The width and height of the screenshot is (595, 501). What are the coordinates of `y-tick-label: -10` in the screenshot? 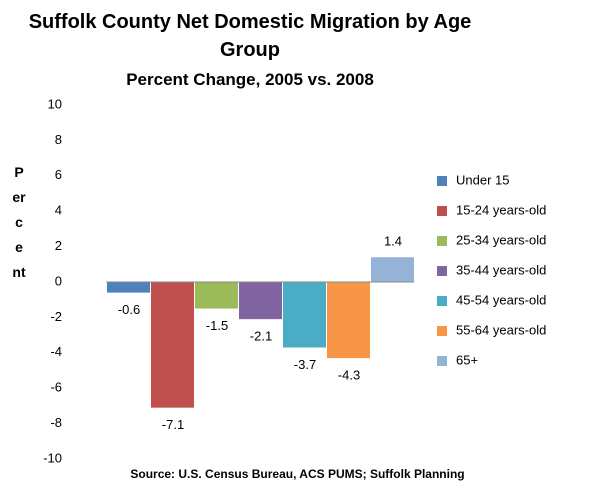 It's located at (52, 457).